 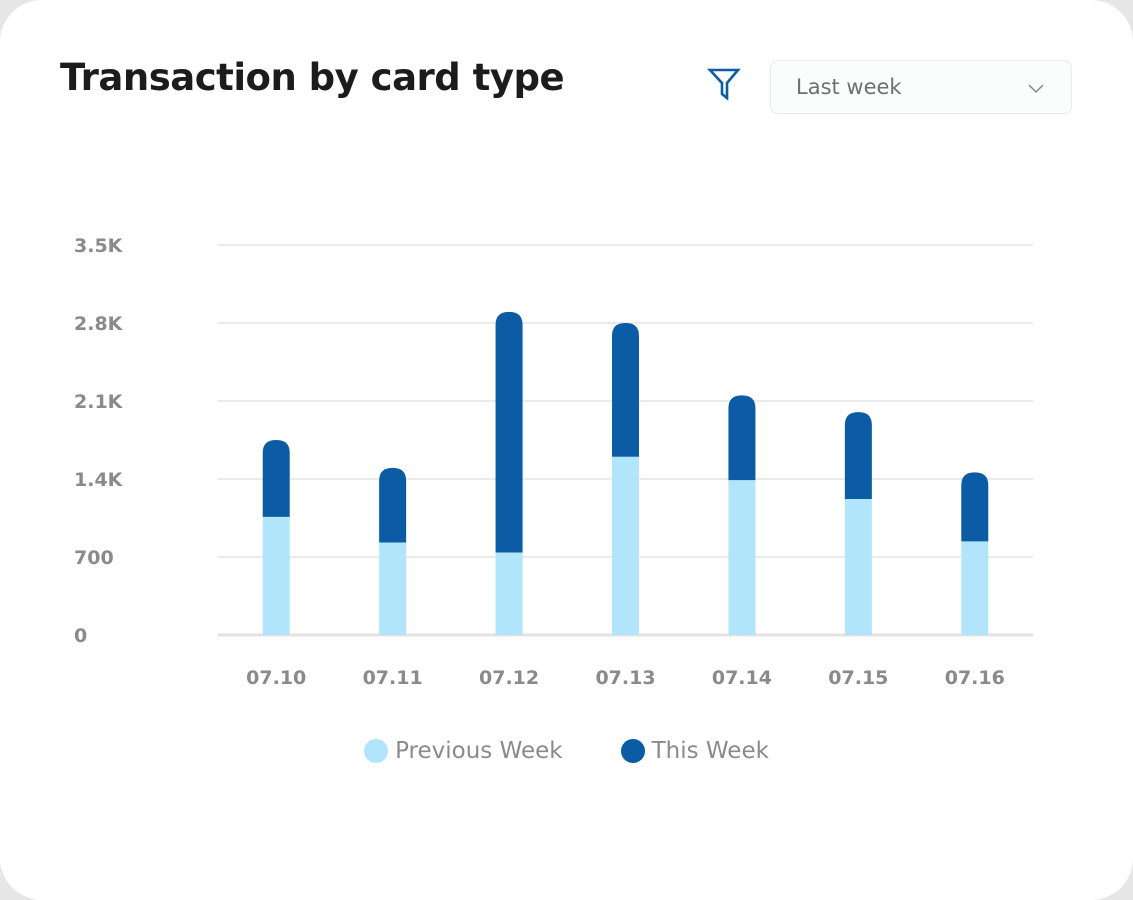 I want to click on chevron-down-icon, so click(x=1036, y=88).